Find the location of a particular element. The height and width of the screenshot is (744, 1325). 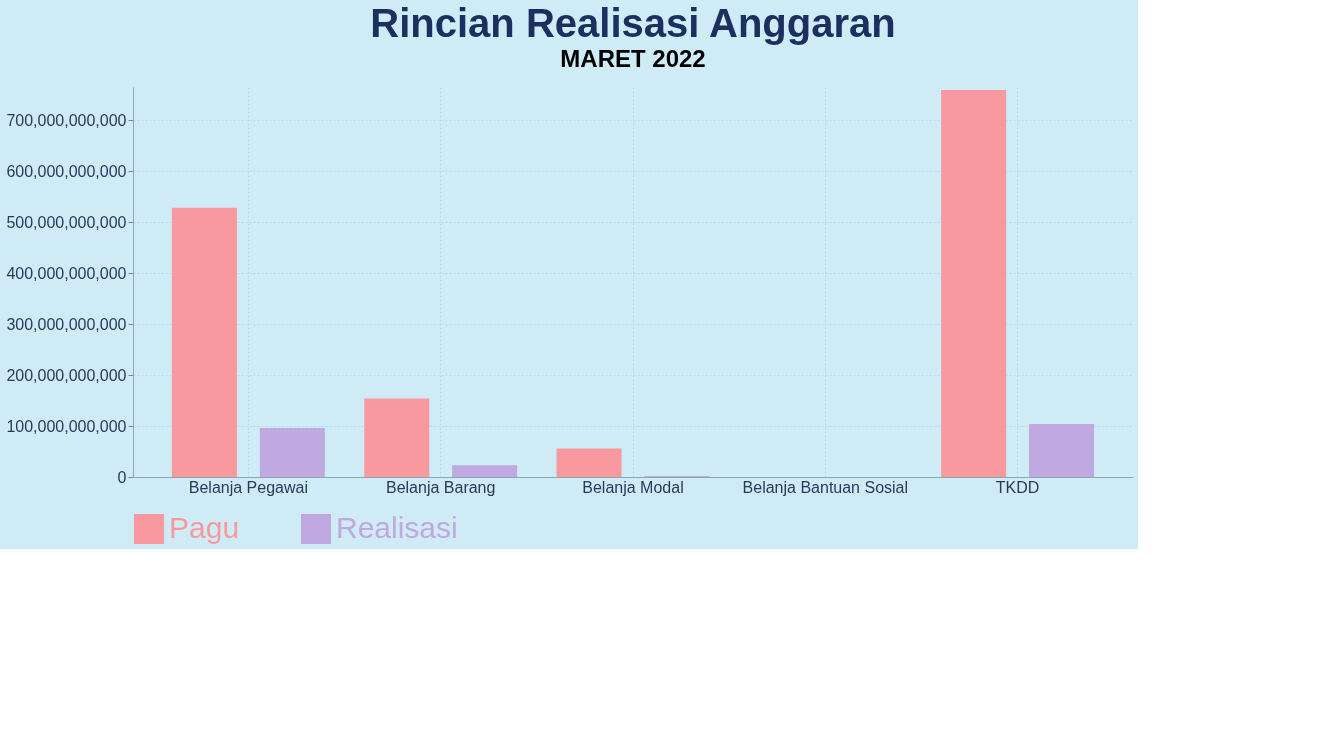

y-tick-label: 300,000,000,000 is located at coordinates (66, 324).